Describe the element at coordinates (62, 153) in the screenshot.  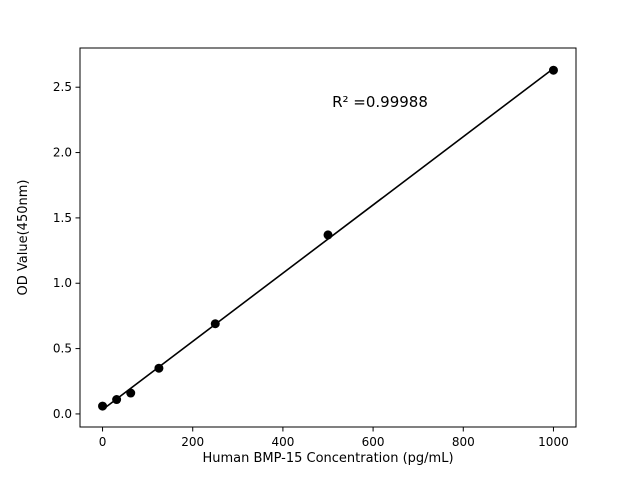
I see `y-tick-label: 2.0` at that location.